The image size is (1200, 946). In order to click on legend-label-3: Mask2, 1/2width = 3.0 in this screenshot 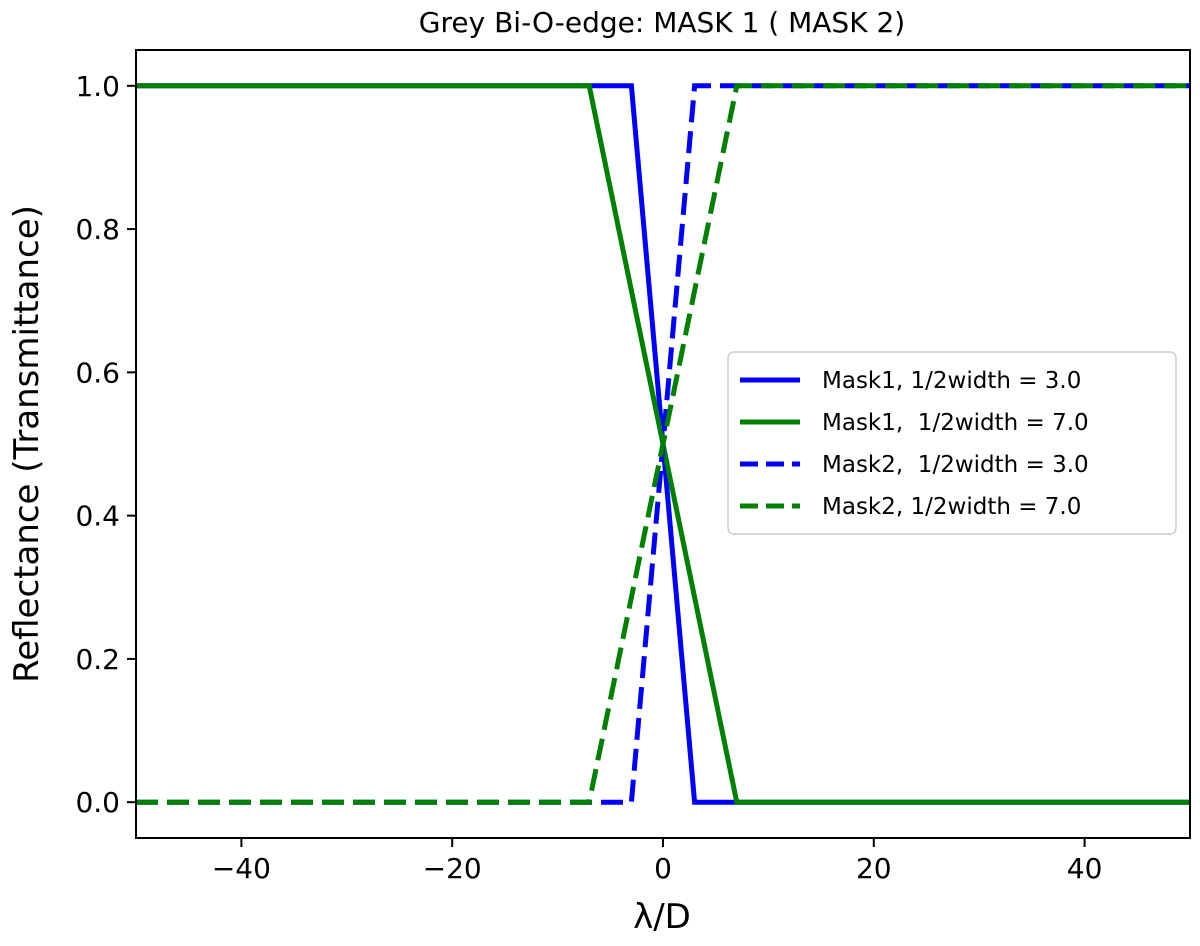, I will do `click(955, 465)`.